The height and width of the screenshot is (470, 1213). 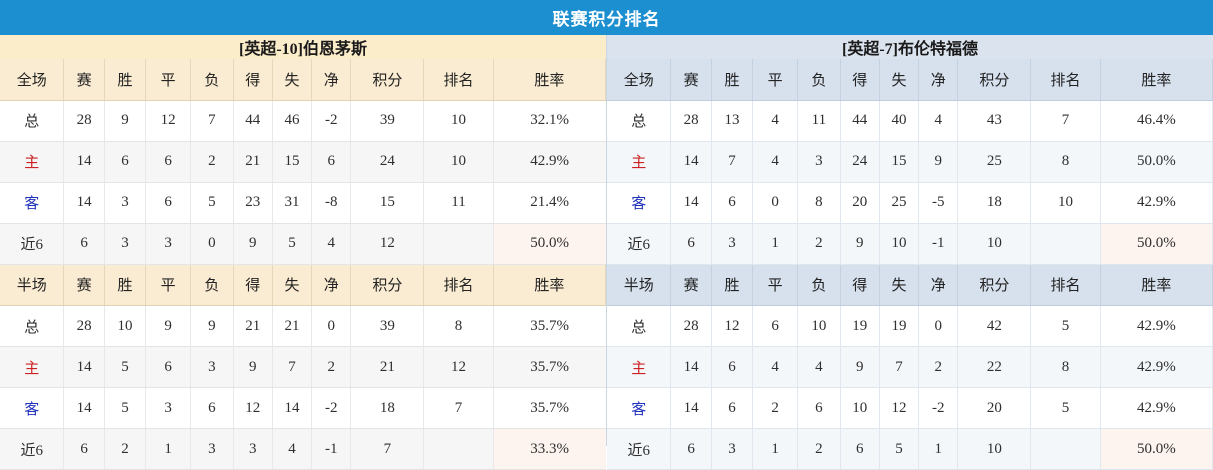 What do you see at coordinates (775, 243) in the screenshot?
I see `cell-draw: 1` at bounding box center [775, 243].